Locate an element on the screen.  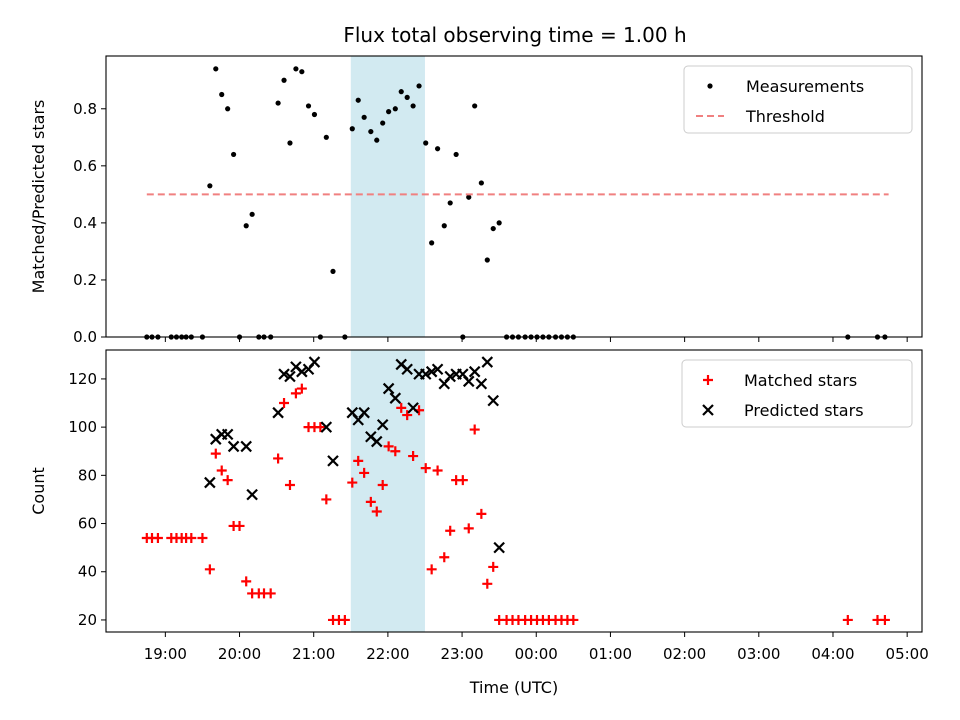
series-predicted-stars is located at coordinates (354, 455).